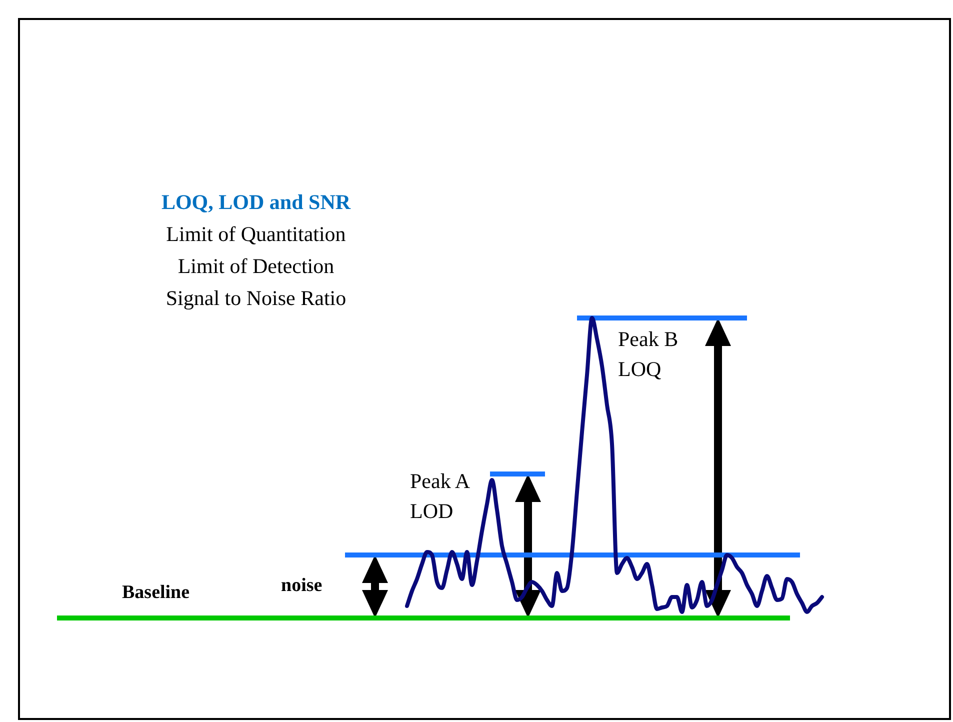 Image resolution: width=953 pixels, height=722 pixels. I want to click on chart-title: LOQ, LOD and SNR, so click(256, 202).